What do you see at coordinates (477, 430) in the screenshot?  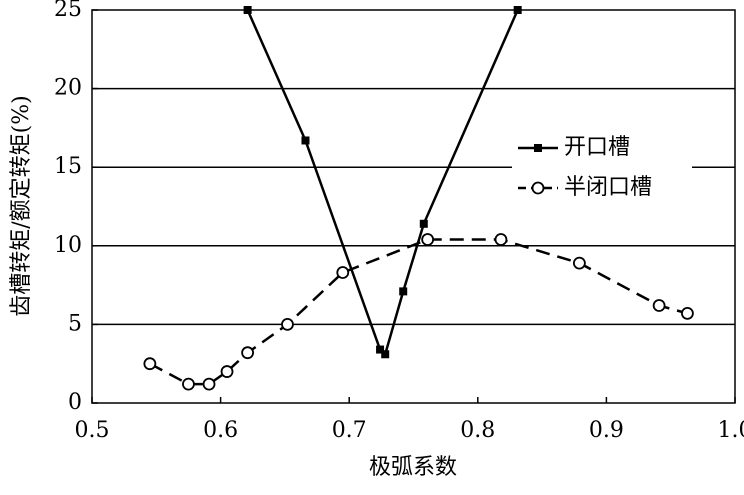 I see `x-tick-label: 0.8` at bounding box center [477, 430].